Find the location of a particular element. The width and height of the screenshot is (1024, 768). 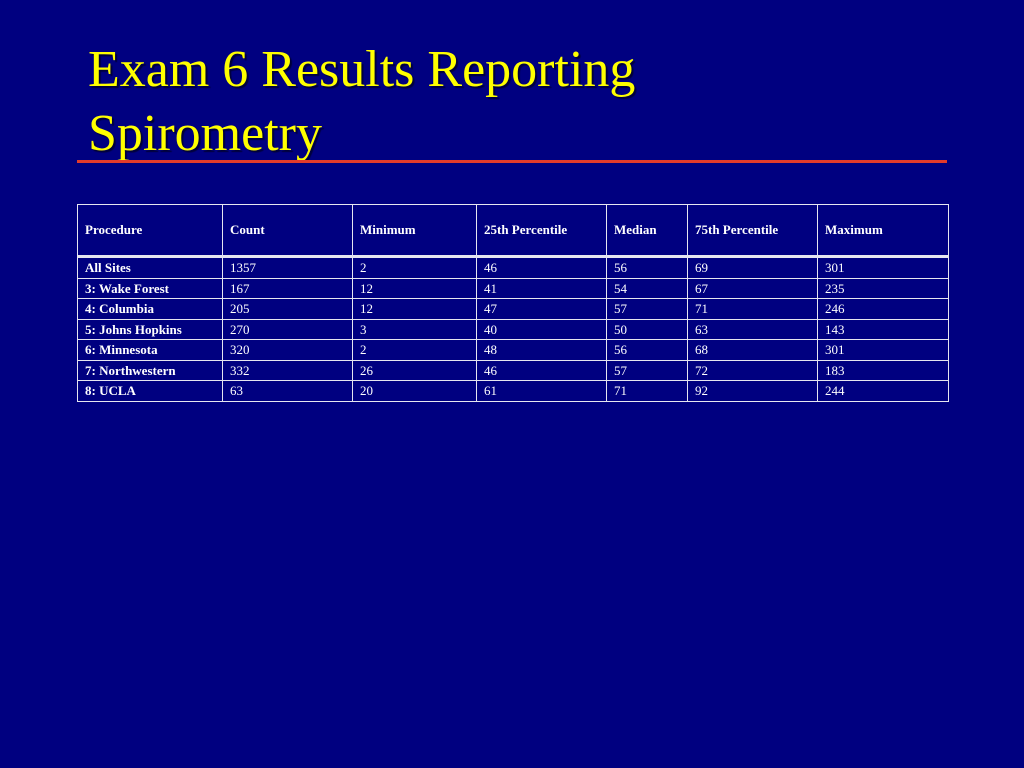

table-row: 7: Northwestern 332 26 46 57 72 183 is located at coordinates (513, 370).